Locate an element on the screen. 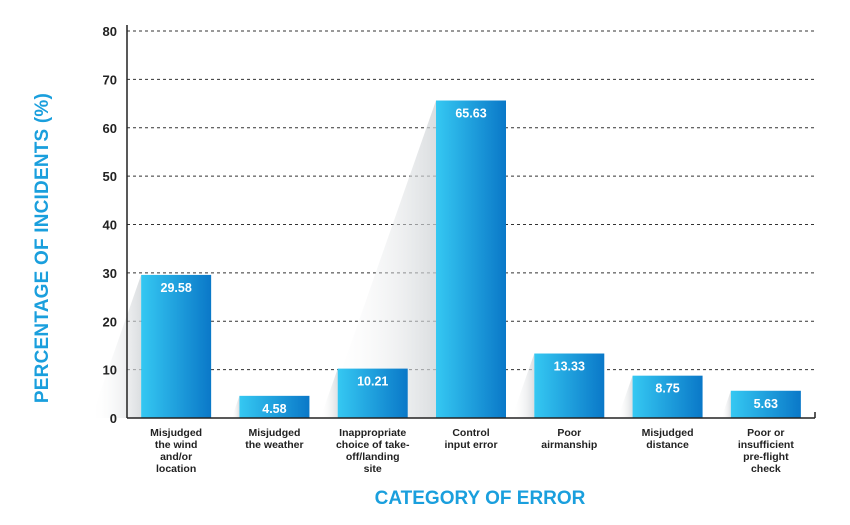 This screenshot has width=850, height=525. x-category-label-line: off/landing is located at coordinates (372, 457).